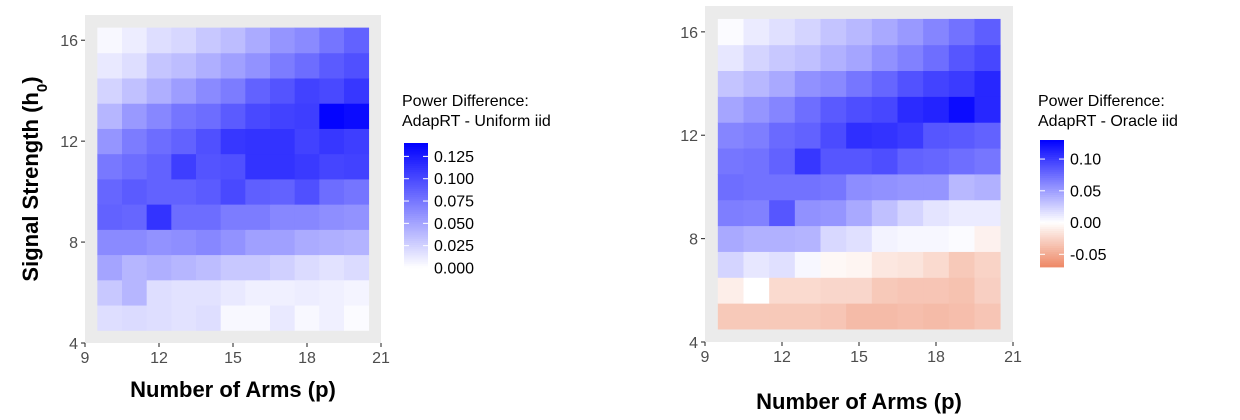  What do you see at coordinates (1101, 101) in the screenshot?
I see `legend-title-line: Power Difference:` at bounding box center [1101, 101].